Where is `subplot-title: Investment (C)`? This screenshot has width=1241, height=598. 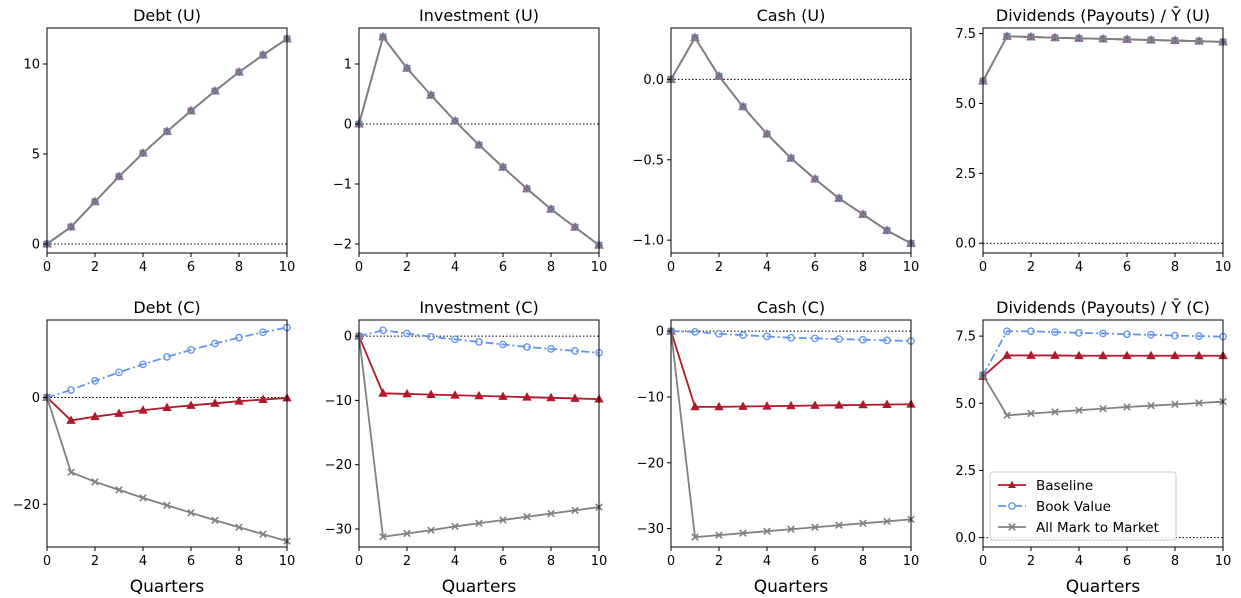
subplot-title: Investment (C) is located at coordinates (478, 307).